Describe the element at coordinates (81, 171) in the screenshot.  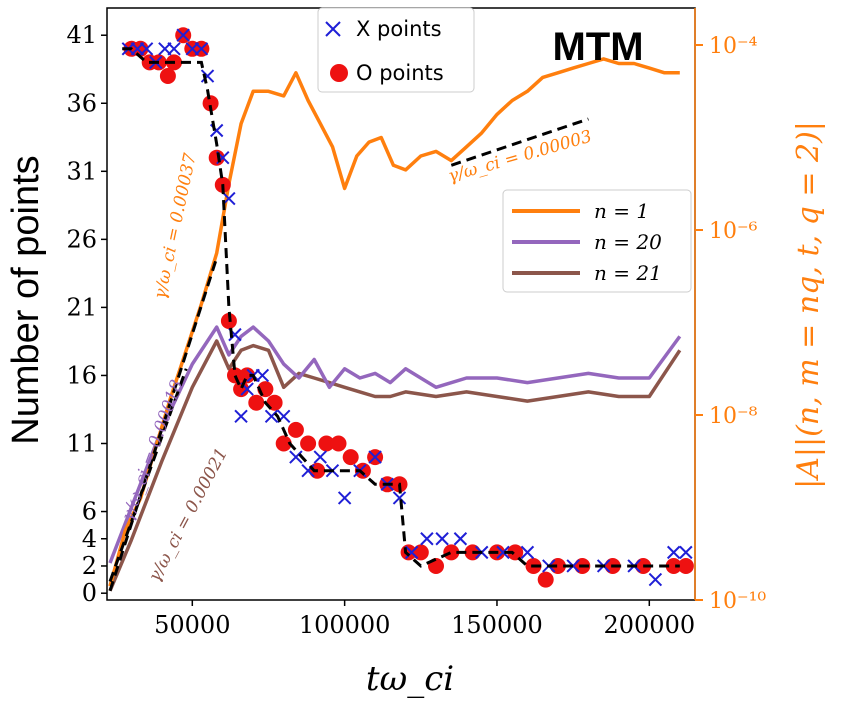
I see `y-left-tick-label: 31` at that location.